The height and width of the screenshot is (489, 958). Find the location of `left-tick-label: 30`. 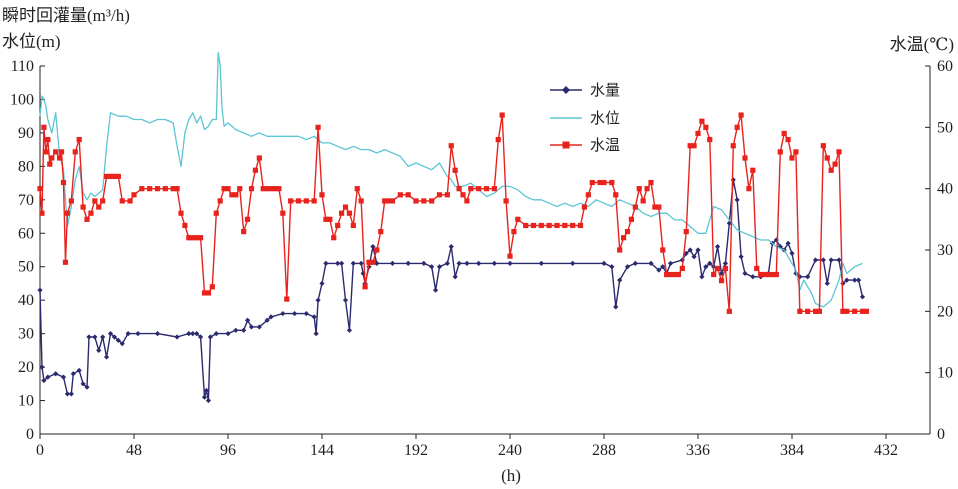

left-tick-label: 30 is located at coordinates (26, 334).